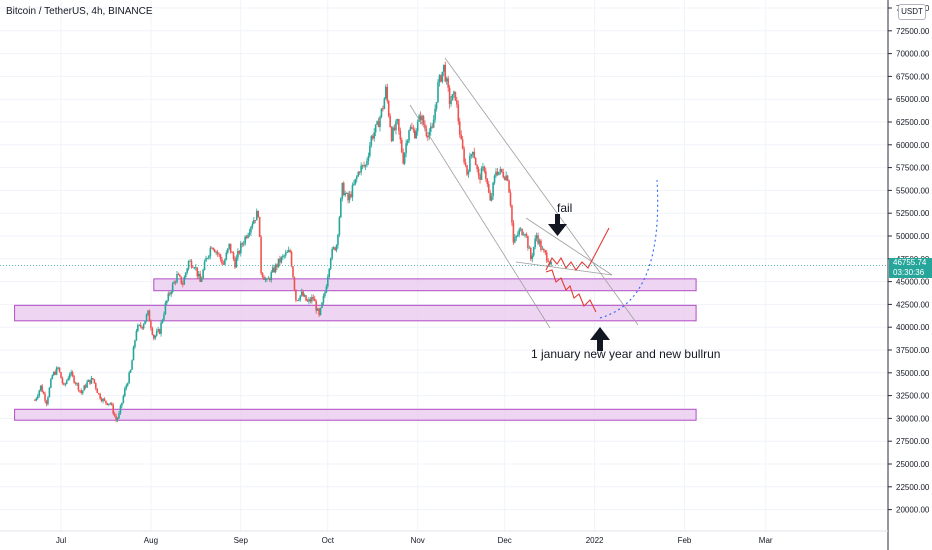 This screenshot has height=550, width=932. Describe the element at coordinates (414, 540) in the screenshot. I see `time-axis: Jul Aug Sep Oct Nov Dec 2022 Feb Mar` at that location.